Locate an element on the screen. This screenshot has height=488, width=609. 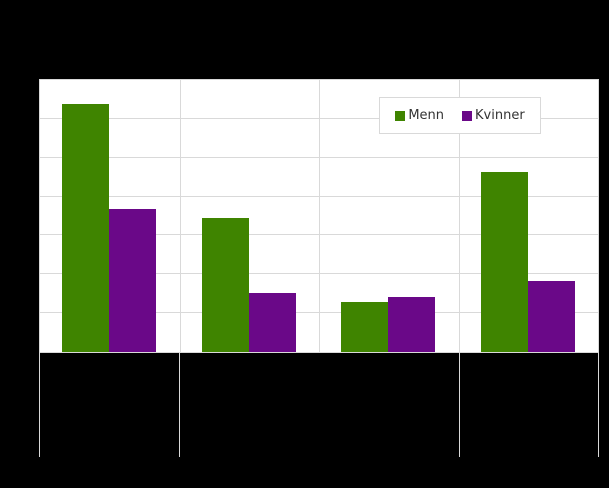
legend-label-menn: Menn is located at coordinates (426, 115).